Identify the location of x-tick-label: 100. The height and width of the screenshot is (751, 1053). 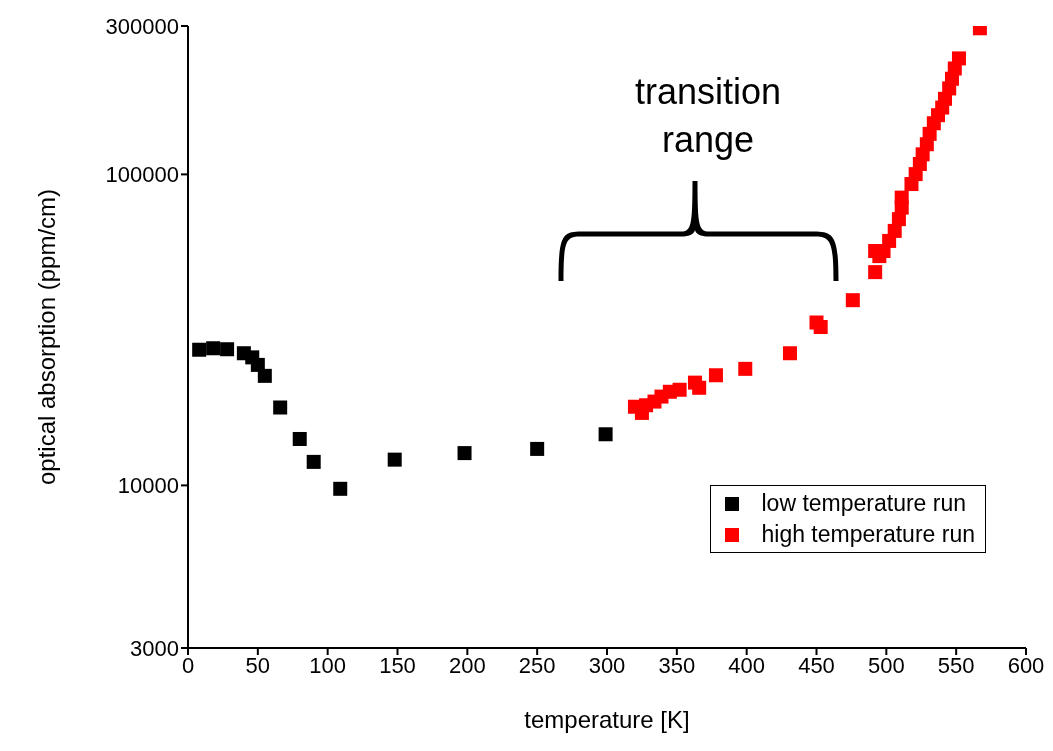
(328, 665).